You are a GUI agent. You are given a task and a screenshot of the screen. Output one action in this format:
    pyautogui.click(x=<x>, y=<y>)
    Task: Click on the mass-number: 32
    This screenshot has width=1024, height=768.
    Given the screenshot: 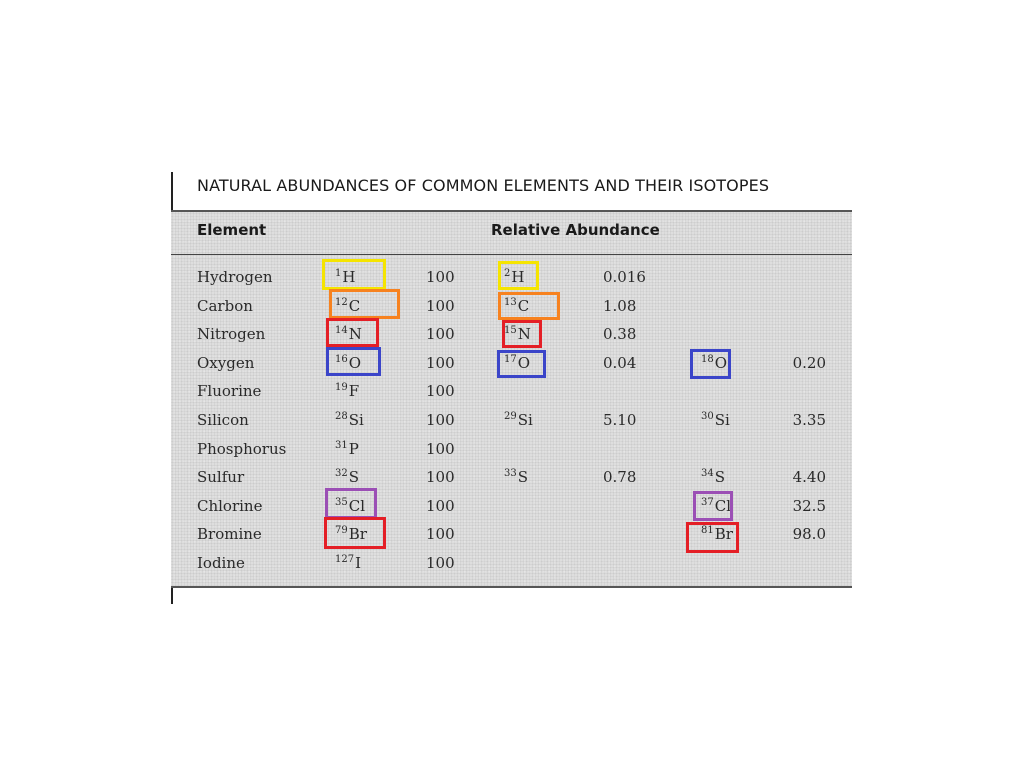 What is the action you would take?
    pyautogui.click(x=341, y=474)
    